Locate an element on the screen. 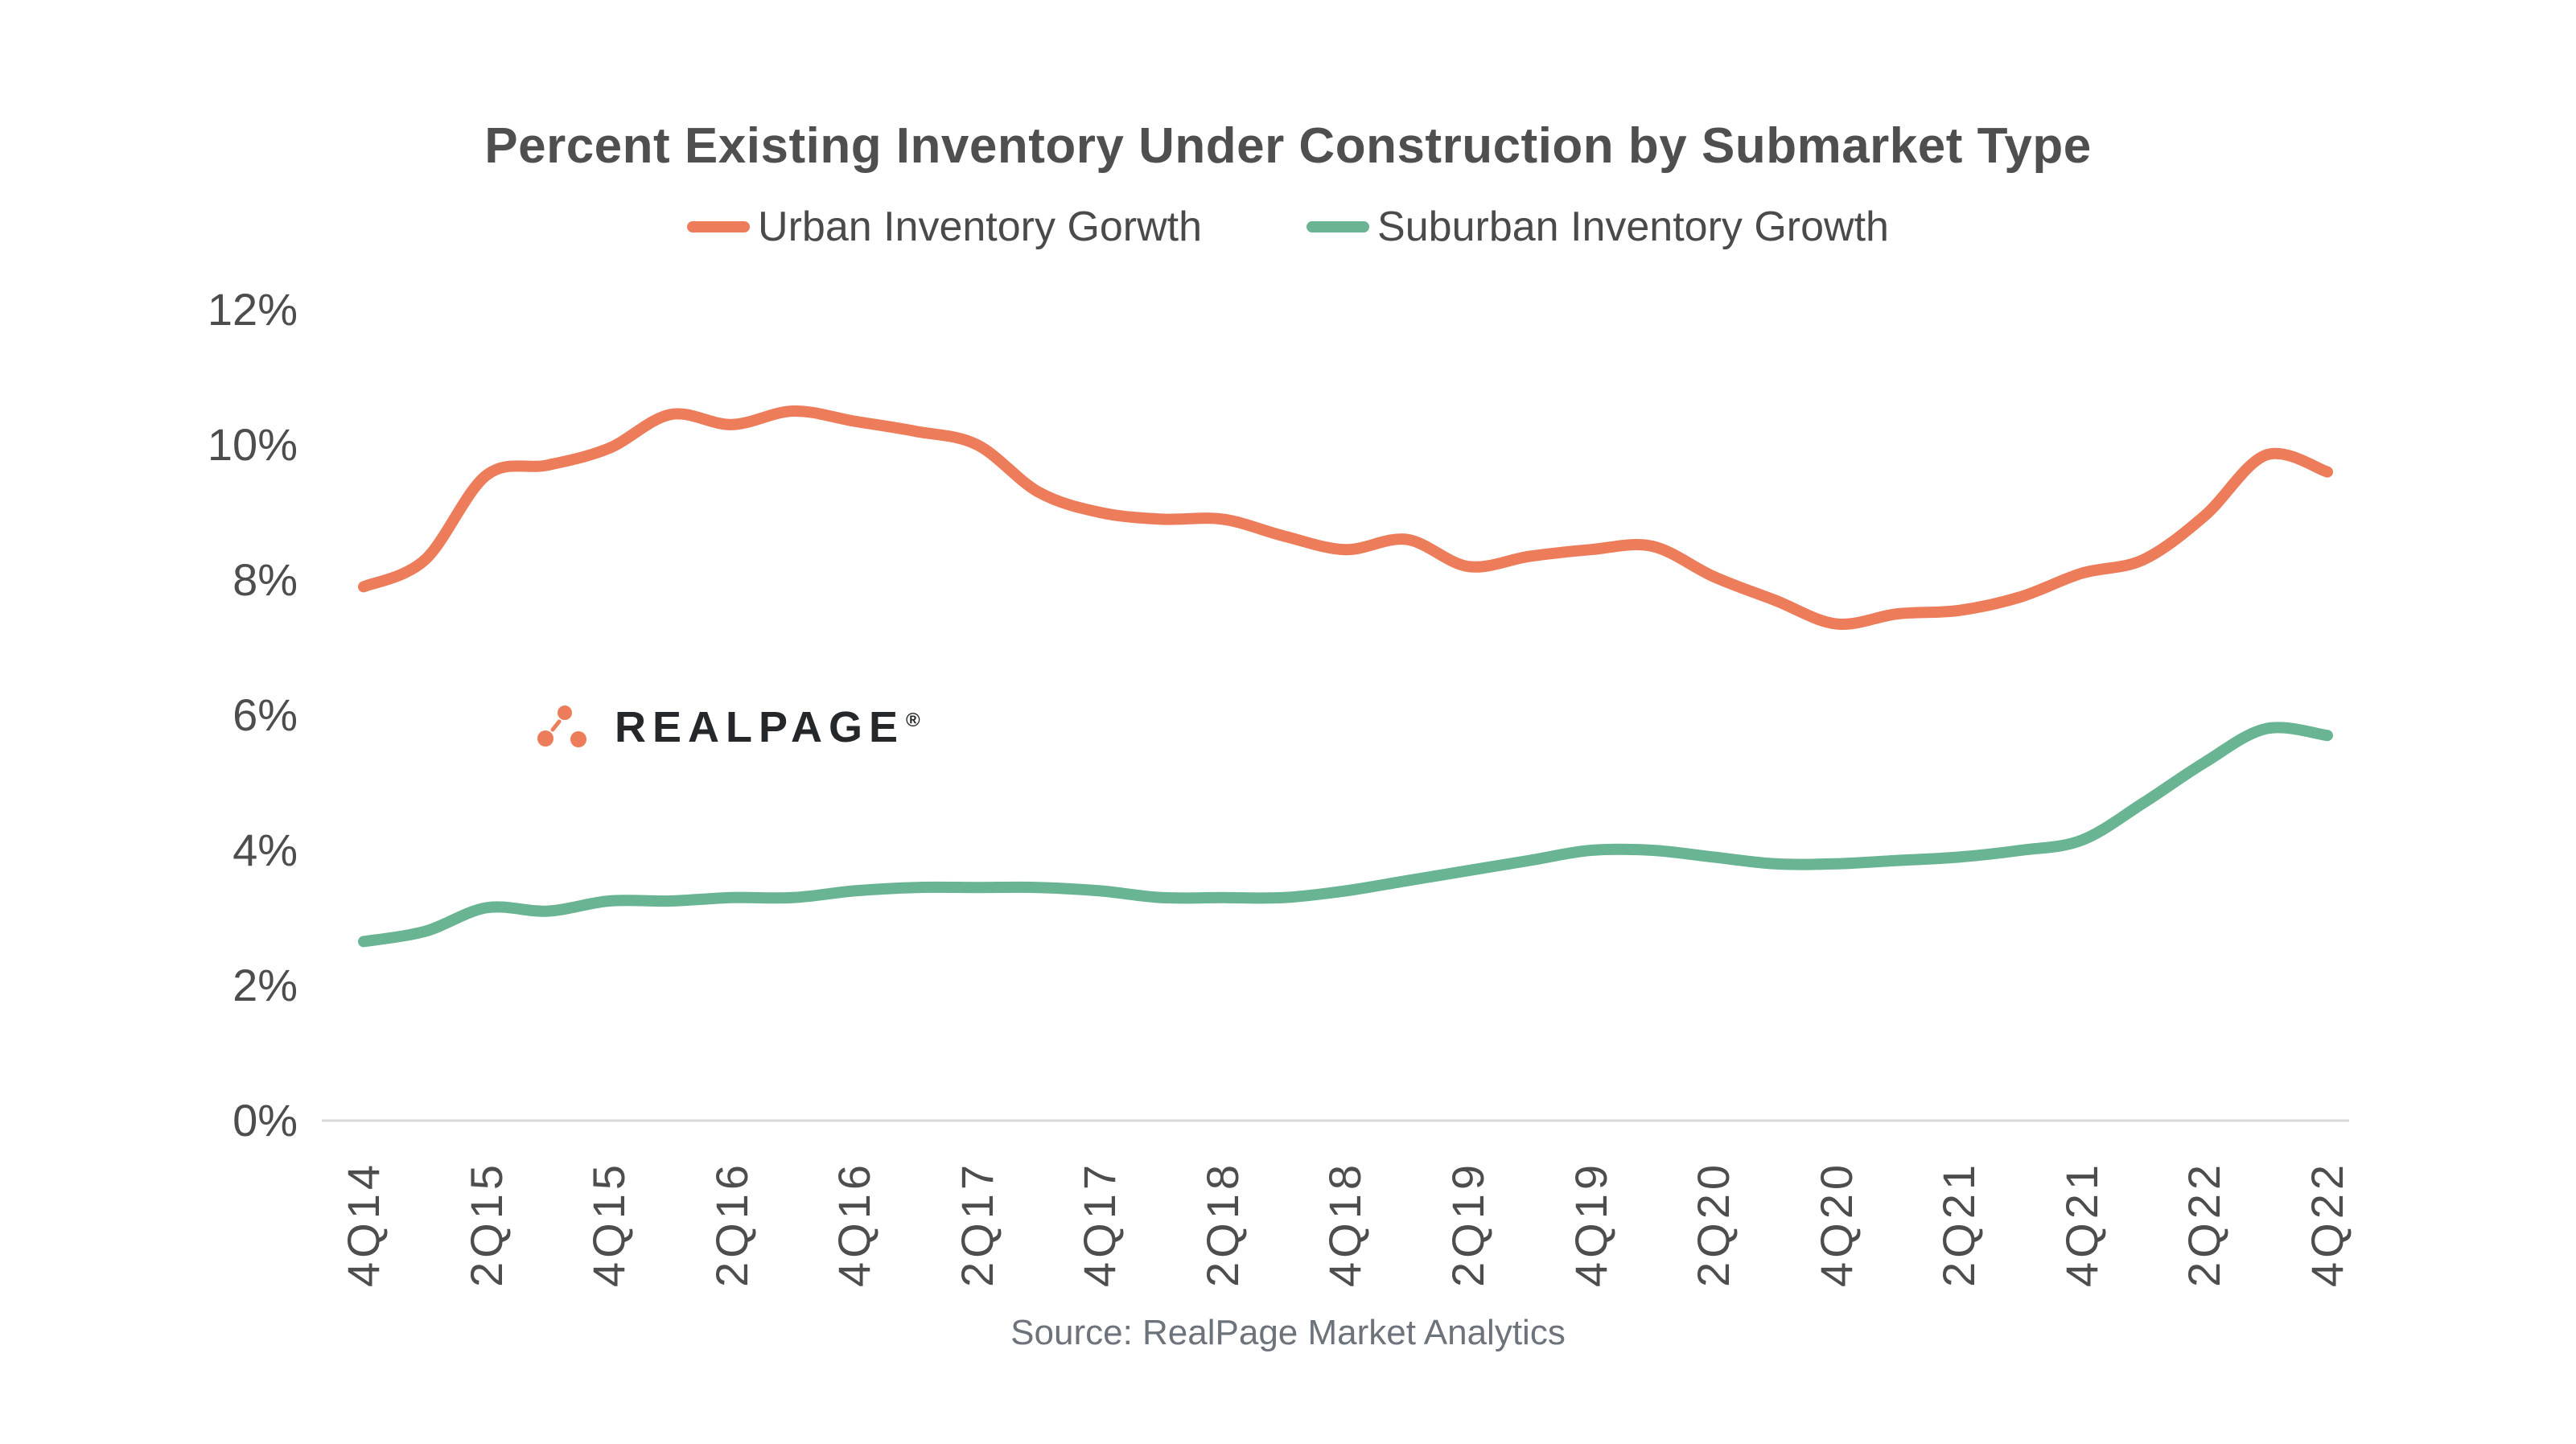 The width and height of the screenshot is (2576, 1444). source-note: Source: RealPage Market Analytics is located at coordinates (1288, 1332).